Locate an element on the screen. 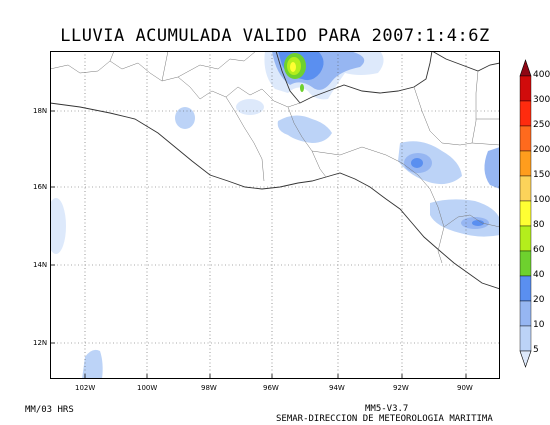 The width and height of the screenshot is (550, 425). lon-tick-label: 102W is located at coordinates (85, 388).